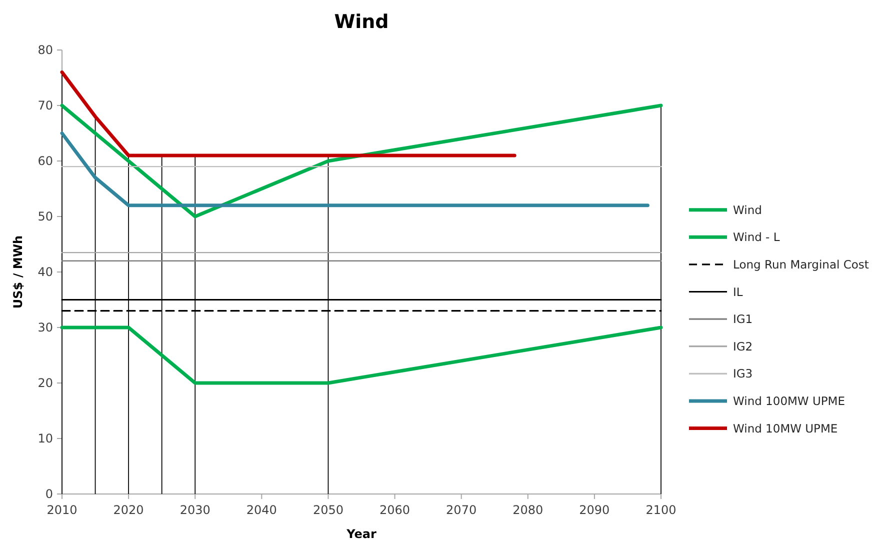 The image size is (889, 546). I want to click on y-tick-label: 50, so click(45, 217).